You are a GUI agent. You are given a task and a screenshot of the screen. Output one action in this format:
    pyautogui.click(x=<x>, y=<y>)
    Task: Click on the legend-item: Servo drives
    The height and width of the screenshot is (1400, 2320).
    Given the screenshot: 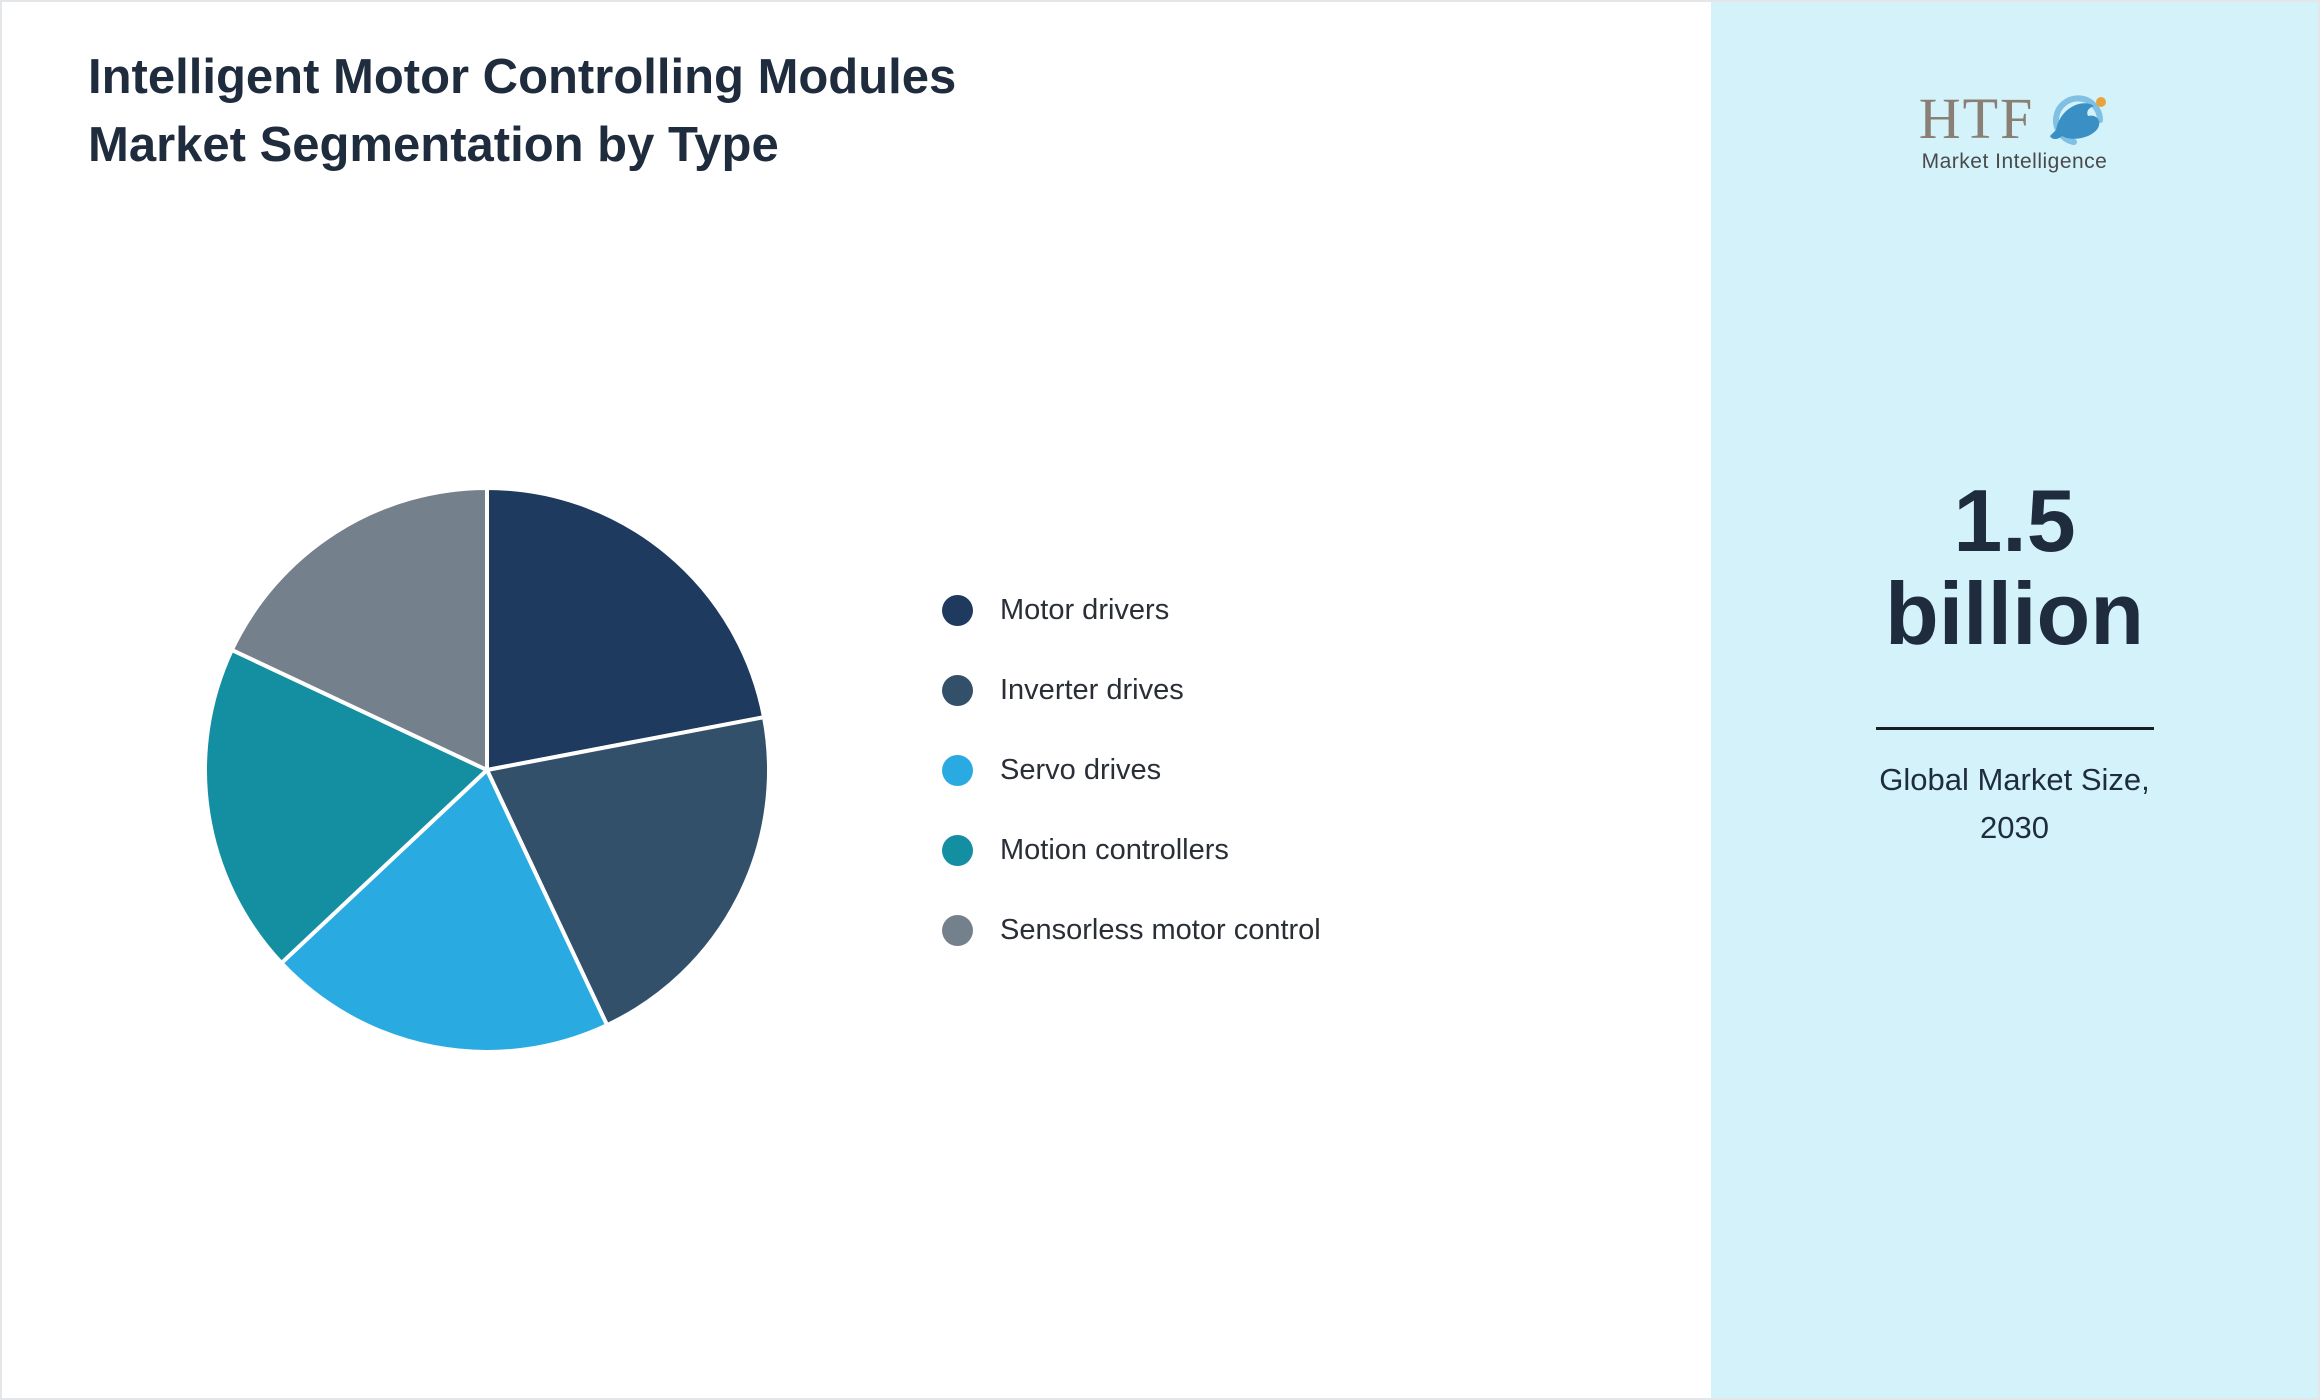 What is the action you would take?
    pyautogui.click(x=1131, y=770)
    